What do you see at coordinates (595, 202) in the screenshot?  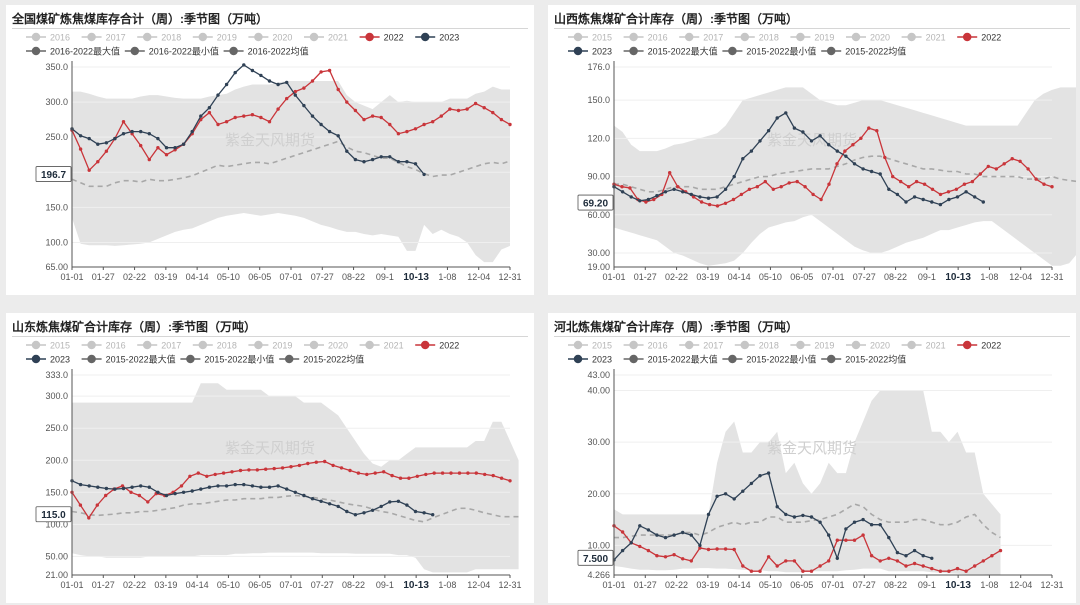 I see `badge-box` at bounding box center [595, 202].